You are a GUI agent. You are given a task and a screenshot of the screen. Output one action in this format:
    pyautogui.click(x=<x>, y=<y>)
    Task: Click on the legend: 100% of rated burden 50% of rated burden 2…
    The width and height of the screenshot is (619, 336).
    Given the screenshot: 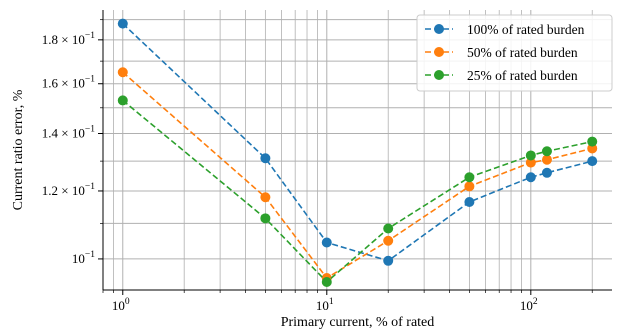 What is the action you would take?
    pyautogui.click(x=514, y=53)
    